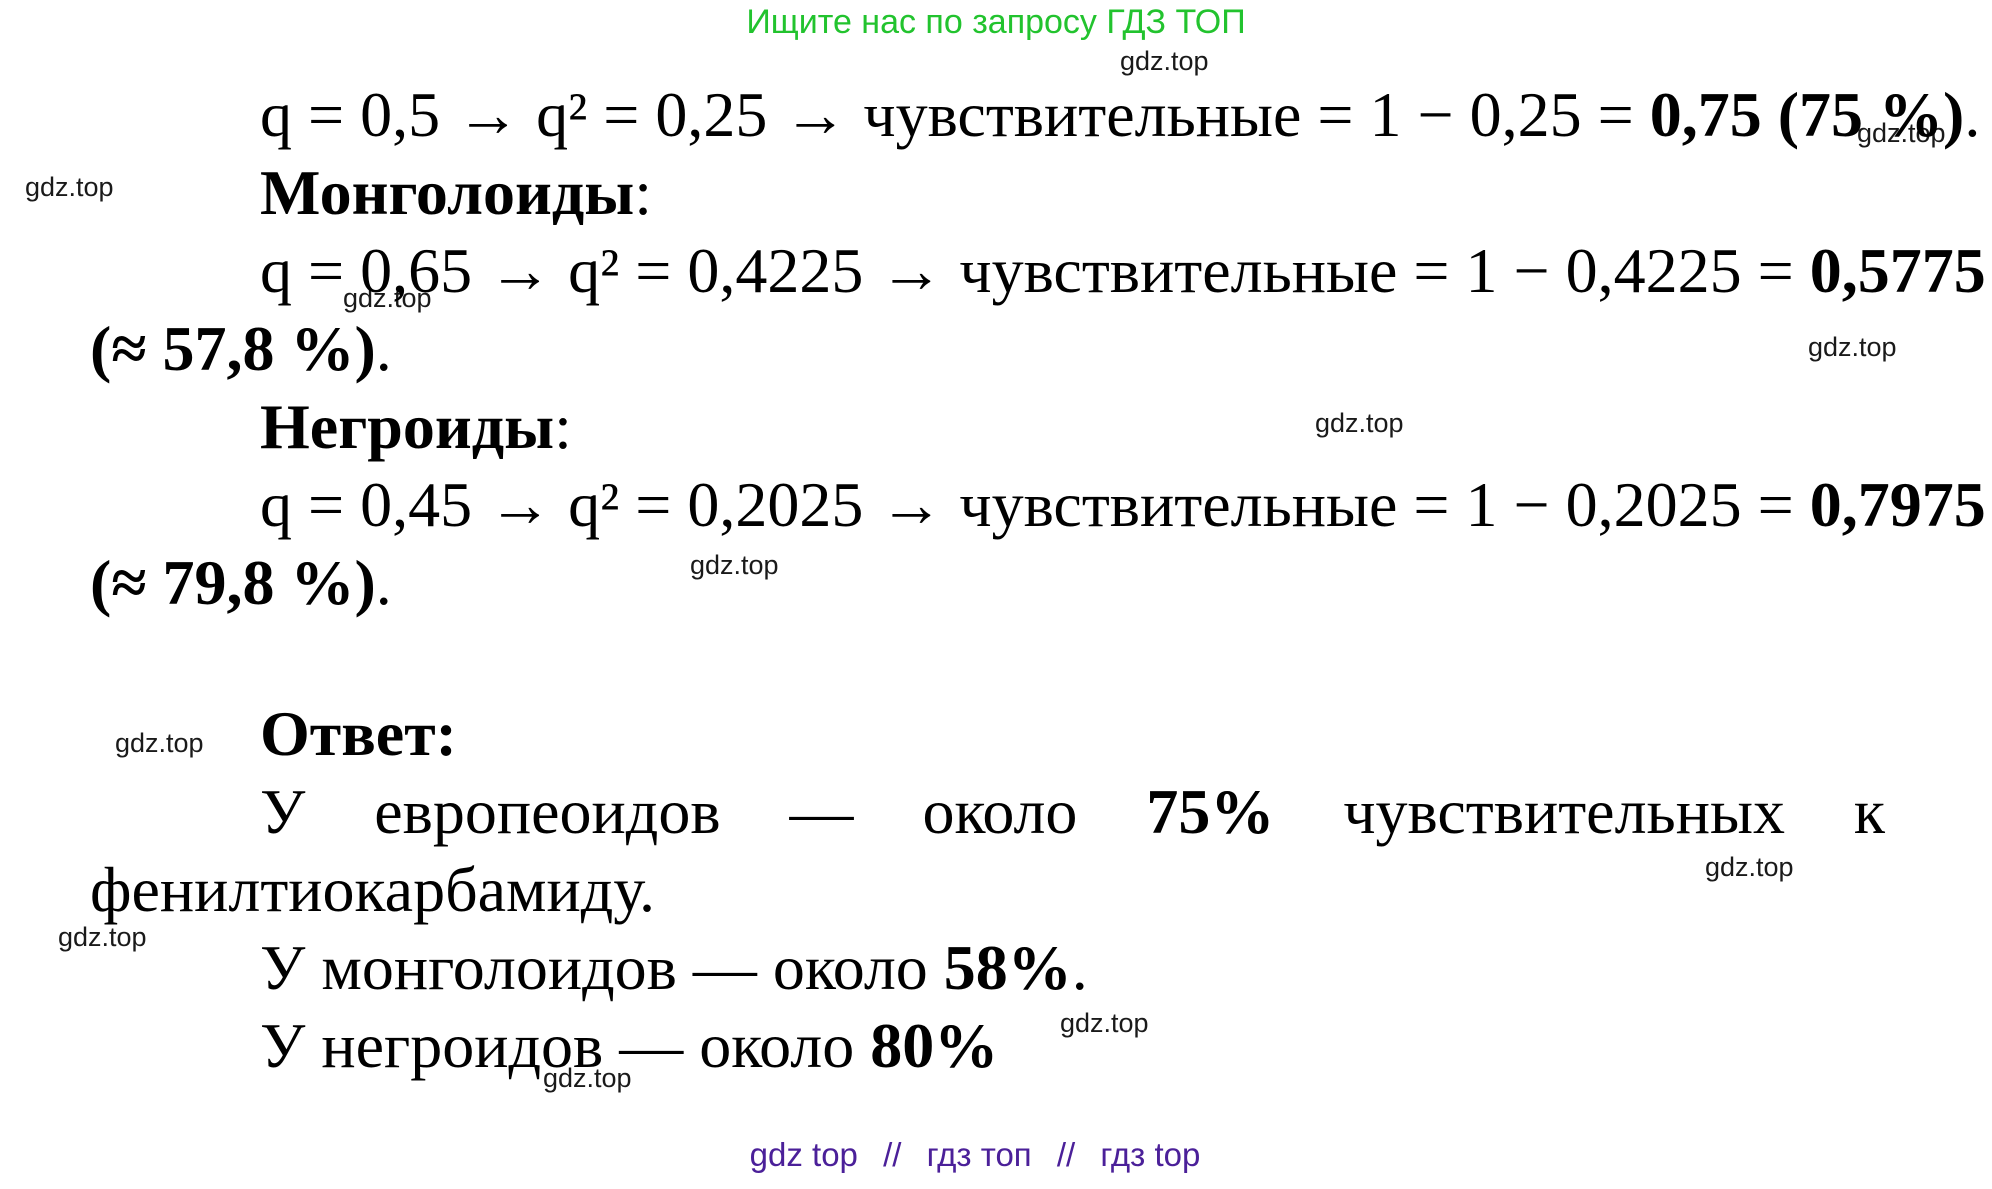  What do you see at coordinates (283, 811) in the screenshot?
I see `word: У` at bounding box center [283, 811].